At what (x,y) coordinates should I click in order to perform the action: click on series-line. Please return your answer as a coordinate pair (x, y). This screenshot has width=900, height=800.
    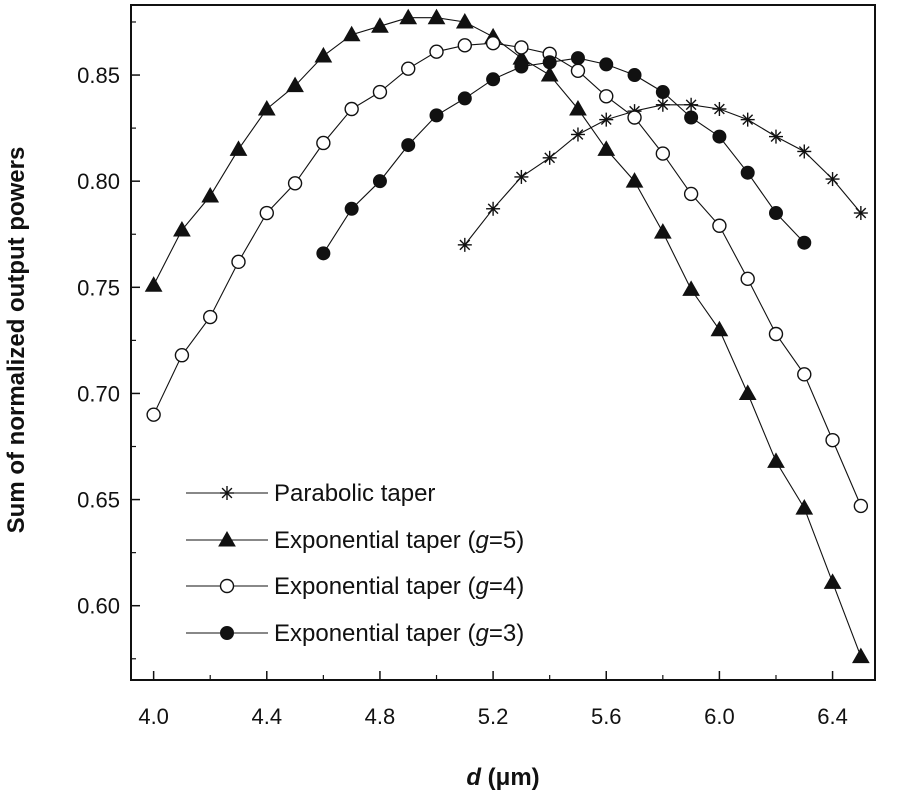
    Looking at the image, I should click on (563, 155).